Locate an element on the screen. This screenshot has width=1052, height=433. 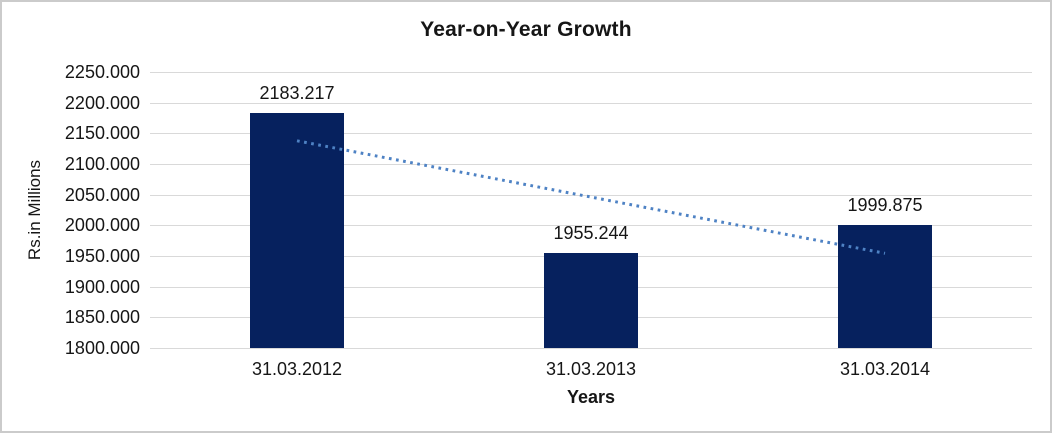
chart-title: Year-on-Year Growth is located at coordinates (526, 29).